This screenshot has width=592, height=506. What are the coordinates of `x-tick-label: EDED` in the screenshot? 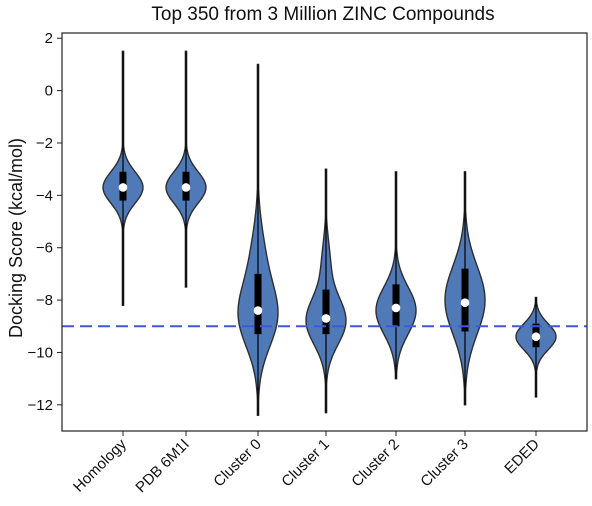 It's located at (522, 457).